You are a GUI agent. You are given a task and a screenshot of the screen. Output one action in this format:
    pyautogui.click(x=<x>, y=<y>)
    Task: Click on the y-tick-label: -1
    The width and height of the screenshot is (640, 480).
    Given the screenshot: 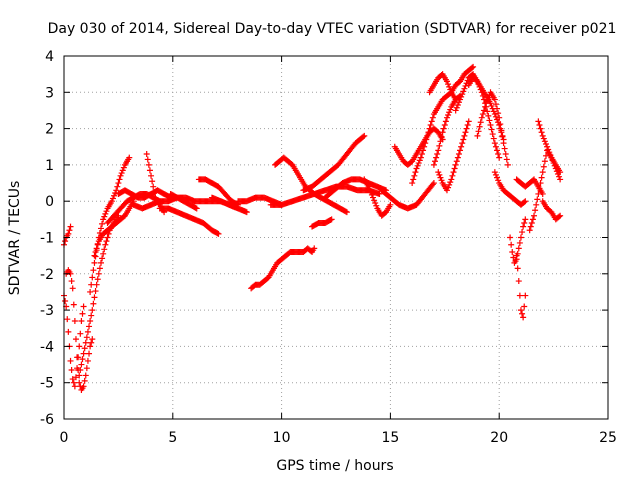 What is the action you would take?
    pyautogui.click(x=47, y=239)
    